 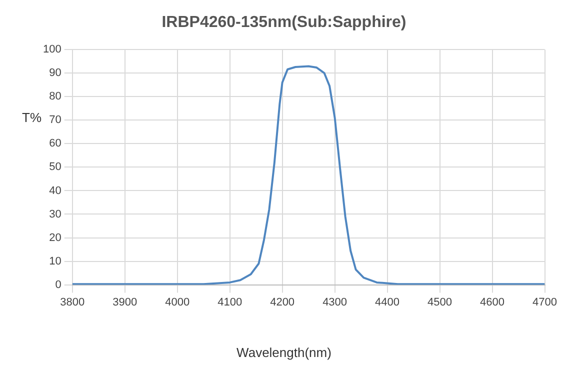 What do you see at coordinates (282, 302) in the screenshot?
I see `x-tick-label: 4200` at bounding box center [282, 302].